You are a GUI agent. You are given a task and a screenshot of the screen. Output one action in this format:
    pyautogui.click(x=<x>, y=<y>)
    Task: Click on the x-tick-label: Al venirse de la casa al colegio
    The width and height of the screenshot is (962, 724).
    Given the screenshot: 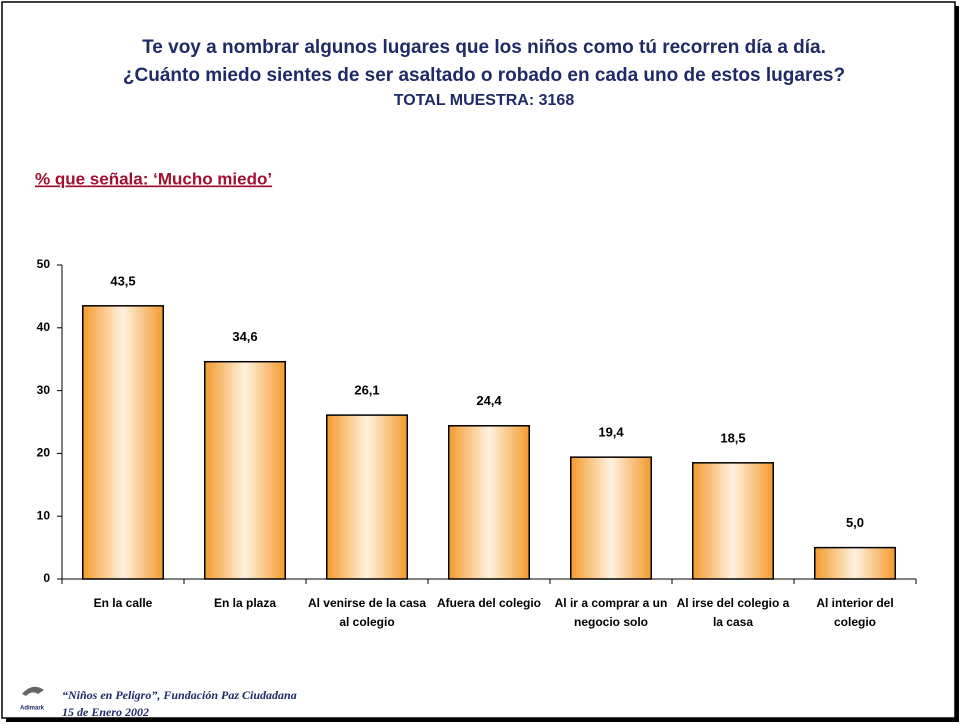 What is the action you would take?
    pyautogui.click(x=367, y=612)
    